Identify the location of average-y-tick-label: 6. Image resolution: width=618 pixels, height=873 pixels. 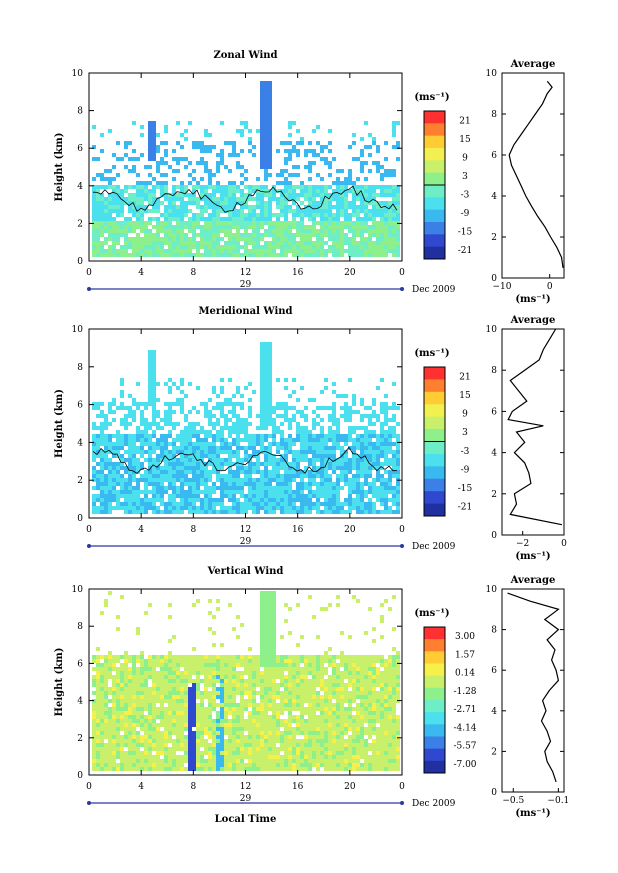
(494, 156).